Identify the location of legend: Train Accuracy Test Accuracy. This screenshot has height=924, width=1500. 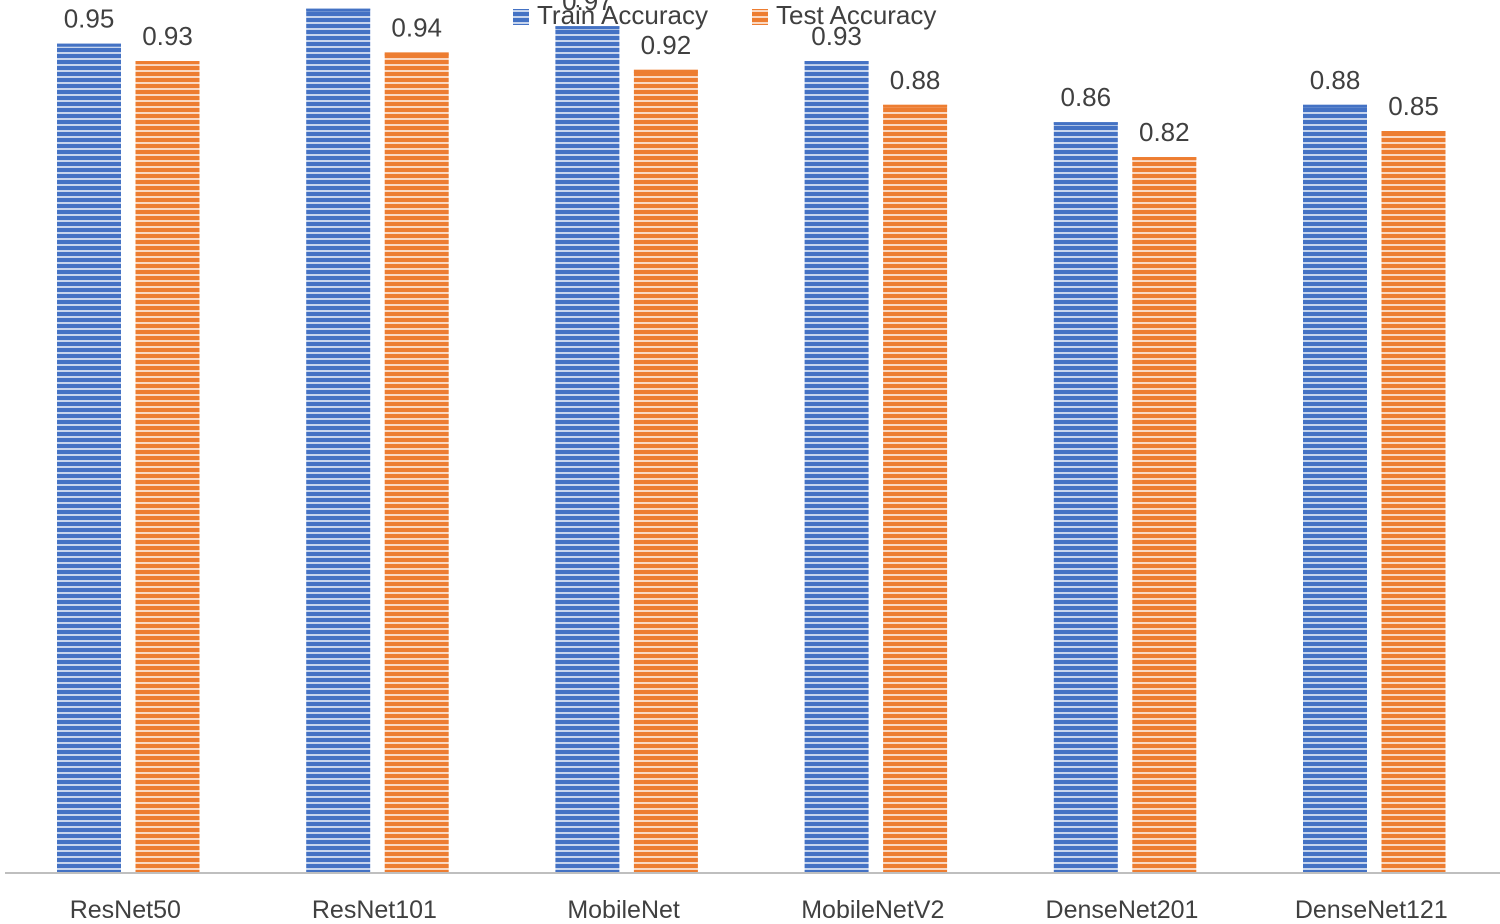
(724, 15).